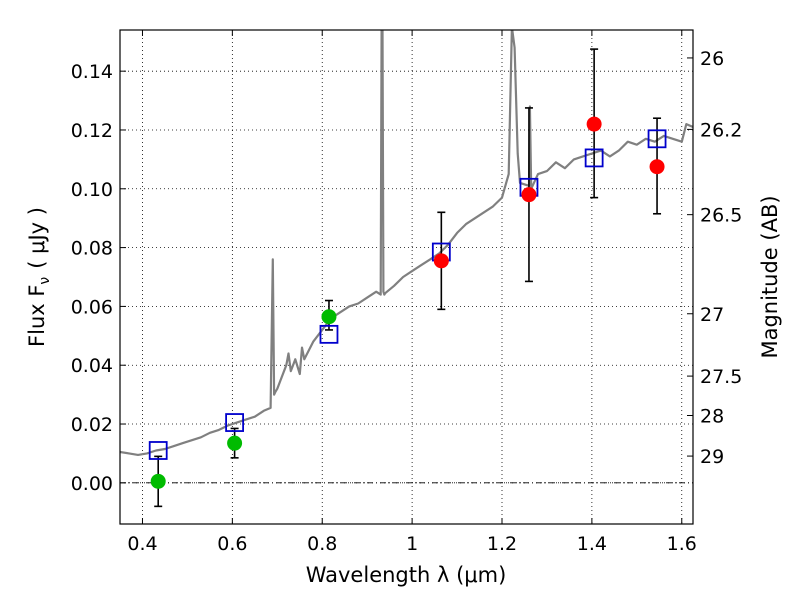 This screenshot has width=800, height=600. I want to click on x-tick-label: 1.2, so click(502, 544).